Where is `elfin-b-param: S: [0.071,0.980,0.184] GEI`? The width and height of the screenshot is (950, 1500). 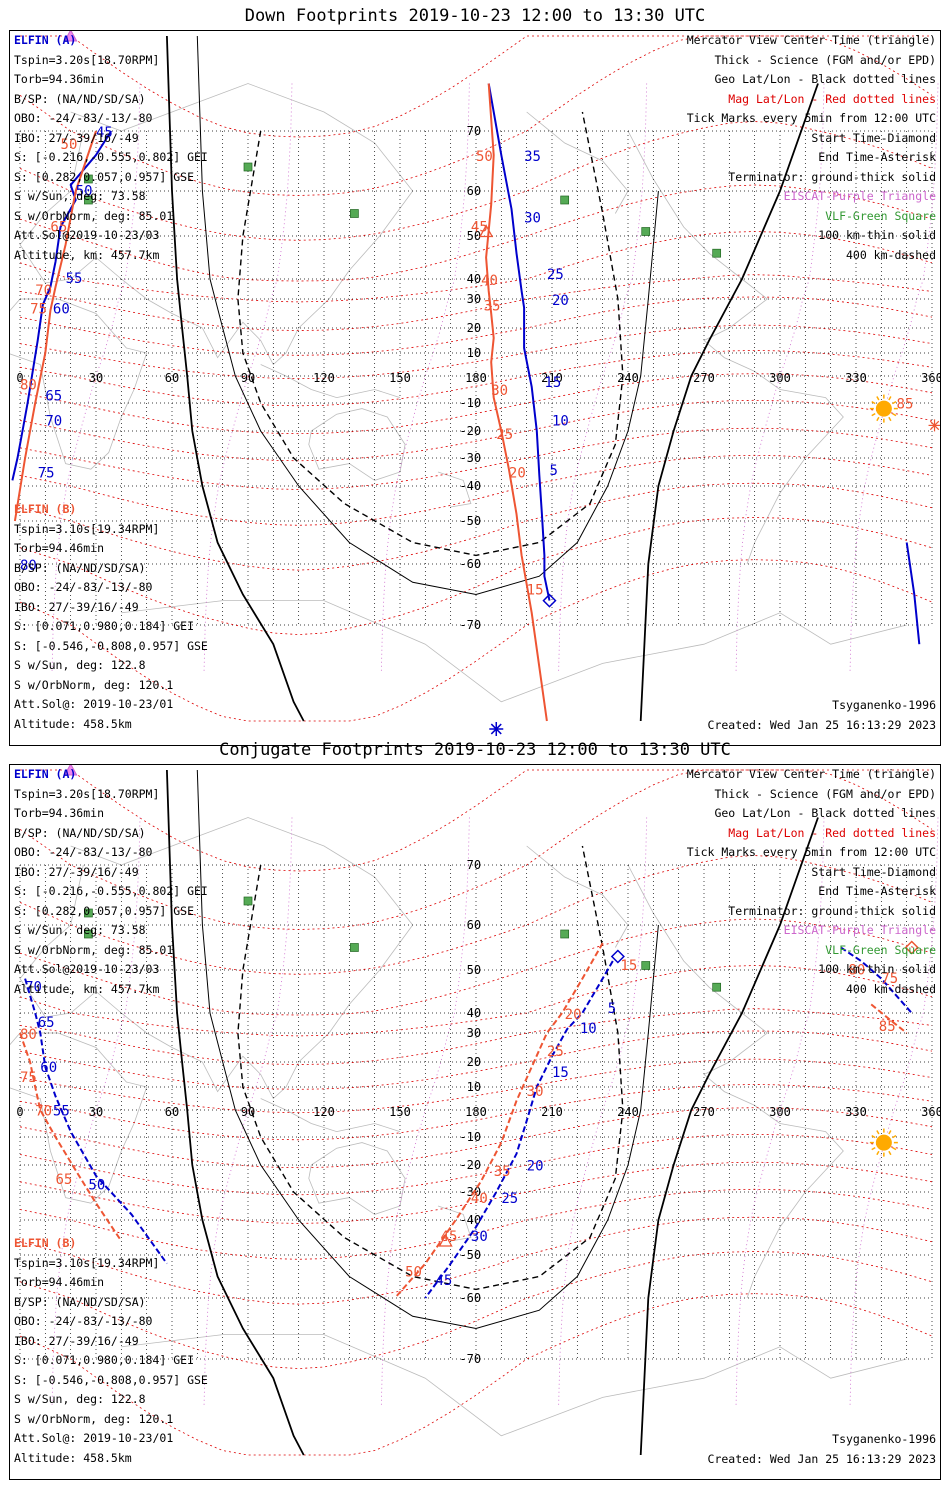
elfin-b-param: S: [0.071,0.980,0.184] GEI is located at coordinates (104, 626).